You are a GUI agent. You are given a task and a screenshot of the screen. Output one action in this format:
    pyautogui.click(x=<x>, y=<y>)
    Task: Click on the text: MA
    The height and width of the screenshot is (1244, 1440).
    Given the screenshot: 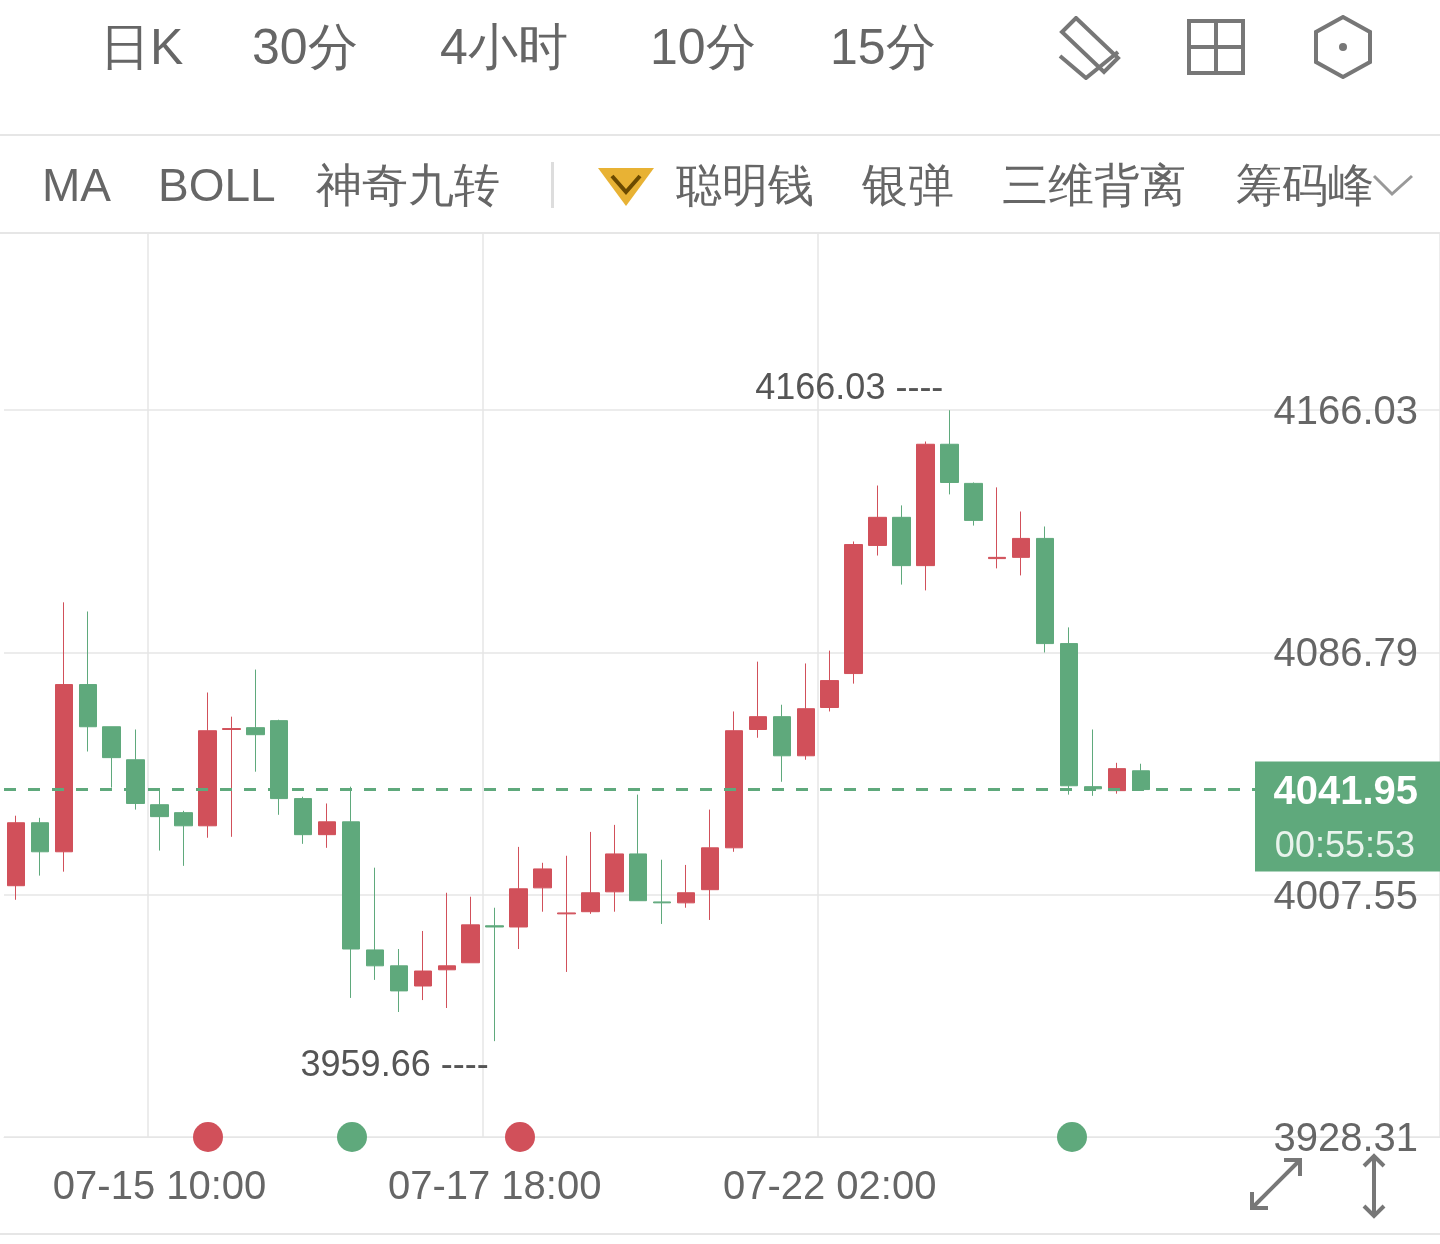 What is the action you would take?
    pyautogui.click(x=77, y=185)
    